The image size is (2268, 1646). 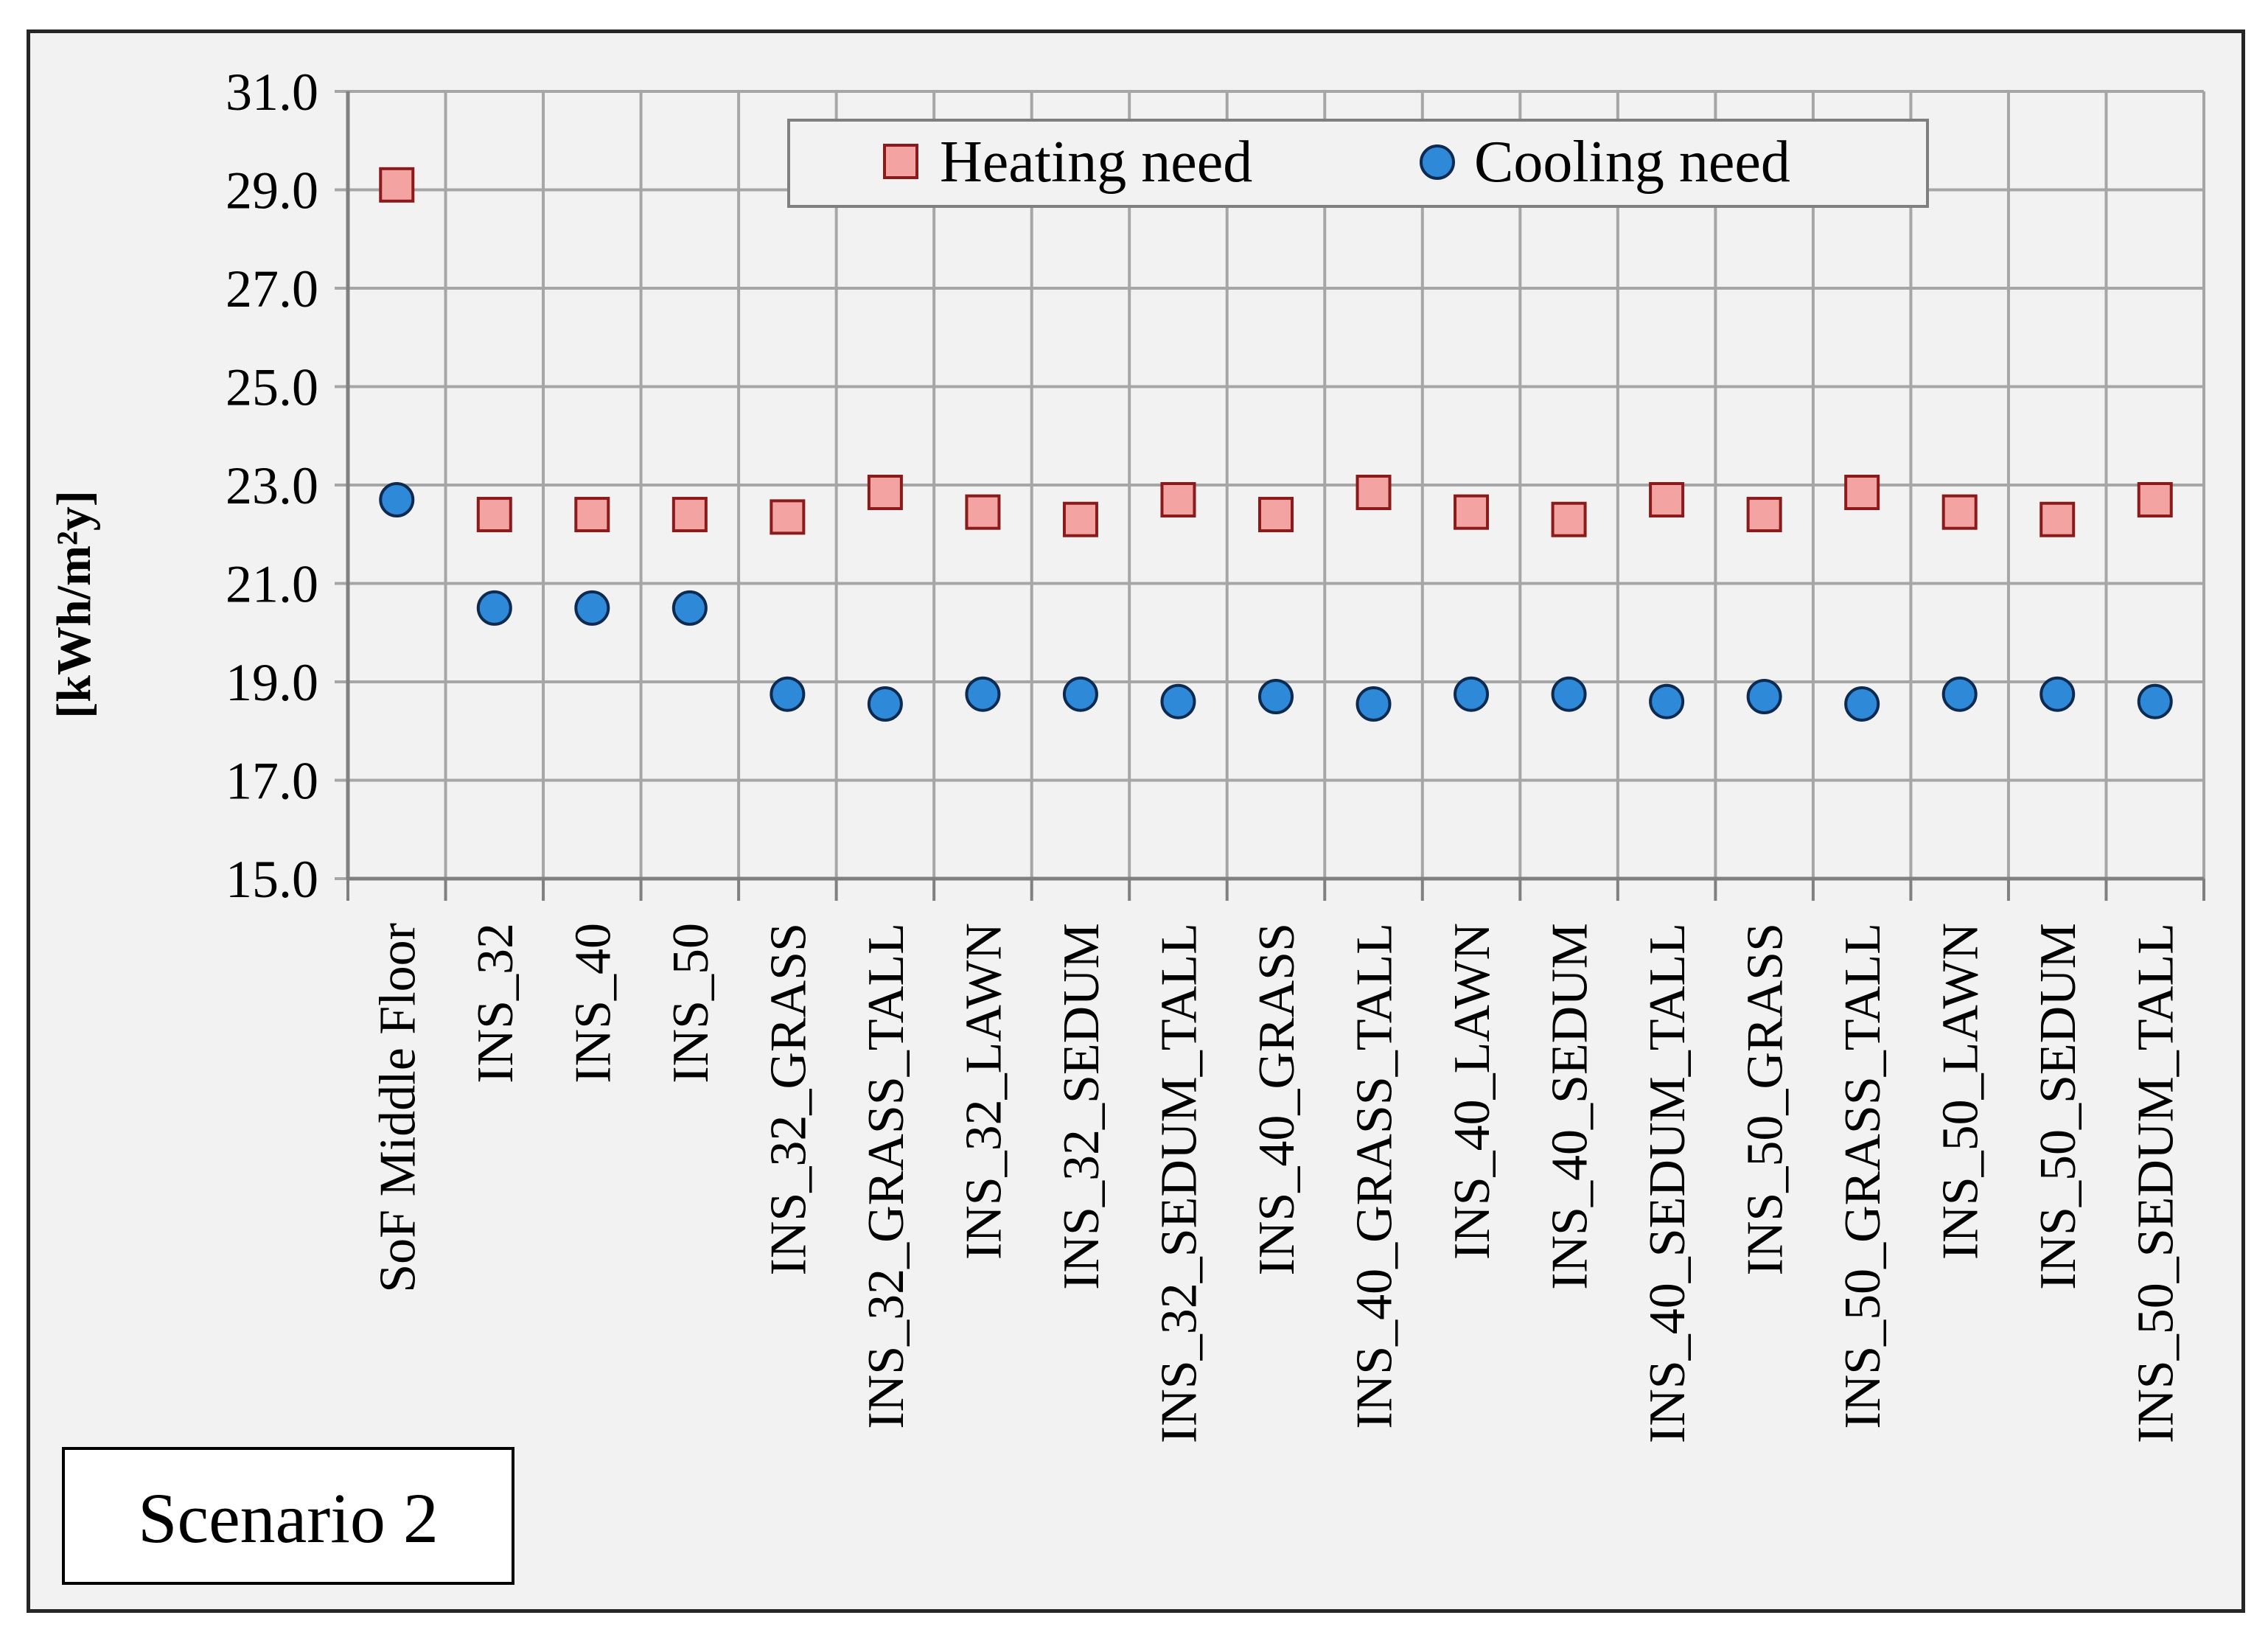 I want to click on x-category-label: INS_40_SEDUM, so click(x=1570, y=1107).